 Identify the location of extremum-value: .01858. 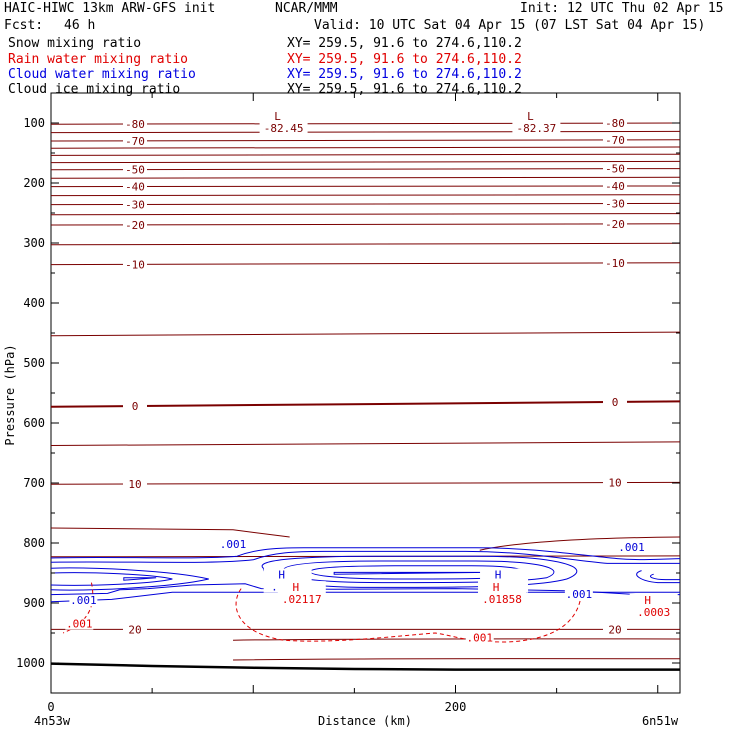
(502, 599).